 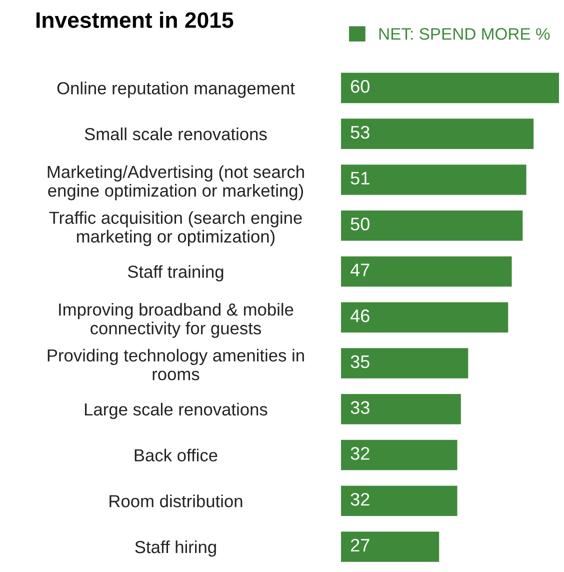 What do you see at coordinates (360, 545) in the screenshot?
I see `data-label: 27` at bounding box center [360, 545].